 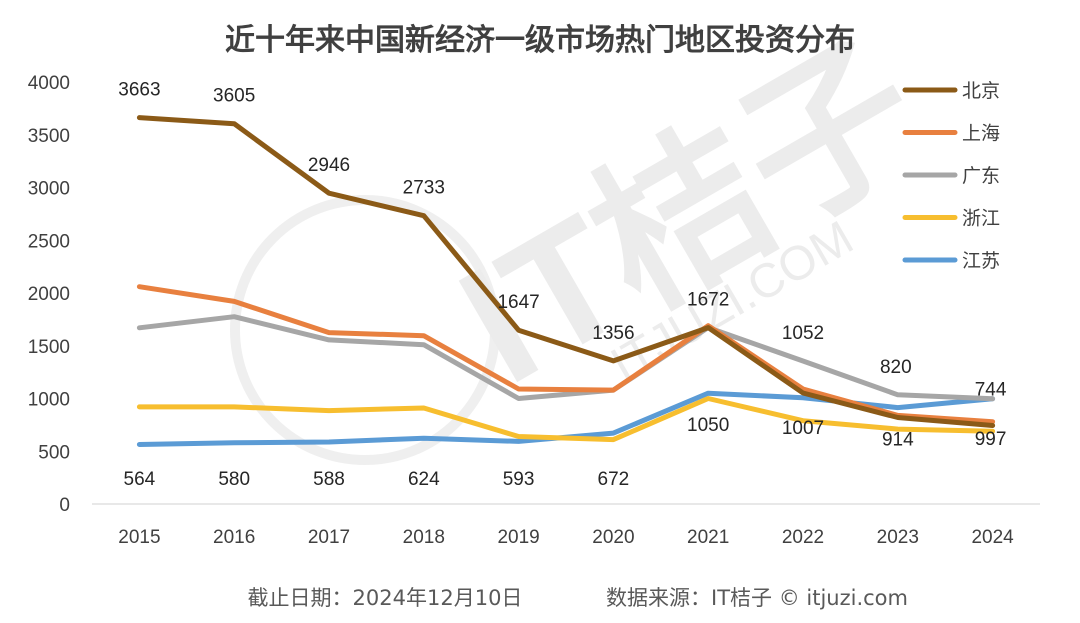 I want to click on legend-item: 江苏, so click(x=951, y=261).